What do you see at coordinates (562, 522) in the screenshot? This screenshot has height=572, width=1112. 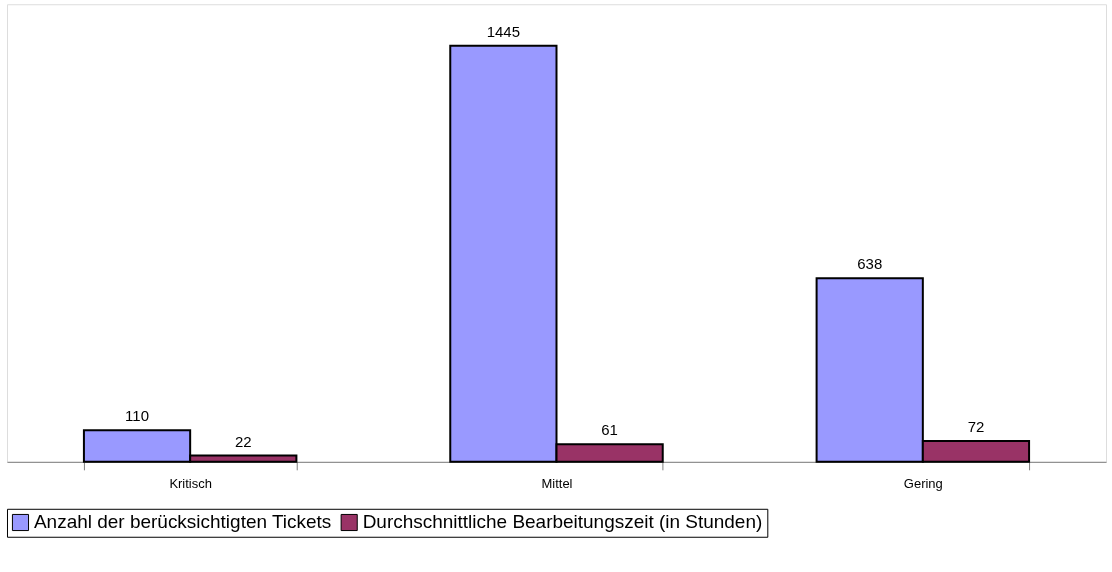 I see `legend-label: Durchschnittliche Bearbeitungszeit (in Stunden)` at bounding box center [562, 522].